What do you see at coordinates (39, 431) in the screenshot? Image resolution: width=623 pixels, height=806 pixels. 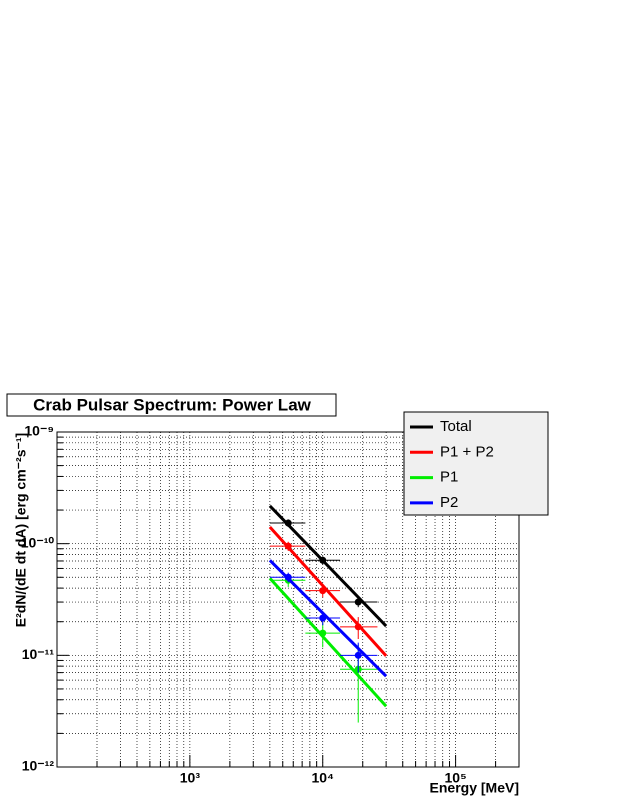 I see `y-tick-label: 10⁻⁹` at bounding box center [39, 431].